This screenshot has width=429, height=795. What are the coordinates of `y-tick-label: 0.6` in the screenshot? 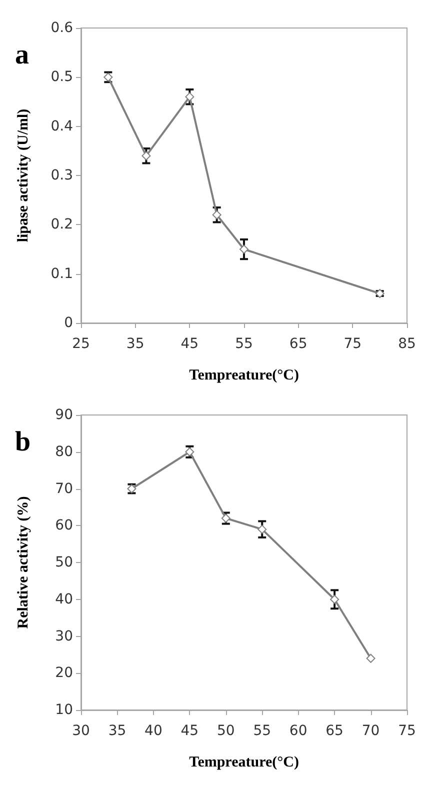 It's located at (62, 28).